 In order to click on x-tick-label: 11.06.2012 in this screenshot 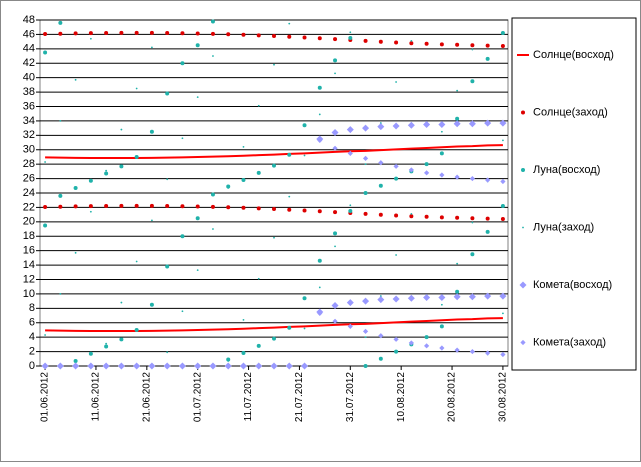, I will do `click(96, 397)`.